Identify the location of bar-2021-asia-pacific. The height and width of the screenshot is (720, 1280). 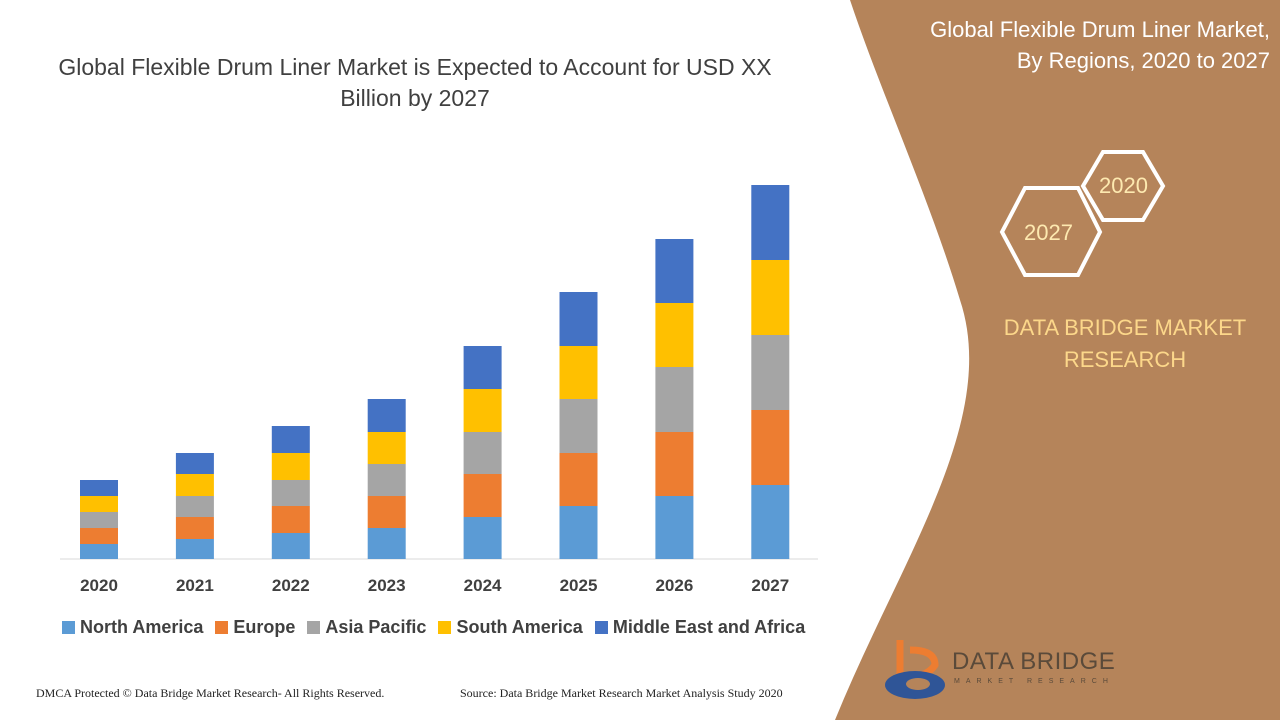
(194, 506).